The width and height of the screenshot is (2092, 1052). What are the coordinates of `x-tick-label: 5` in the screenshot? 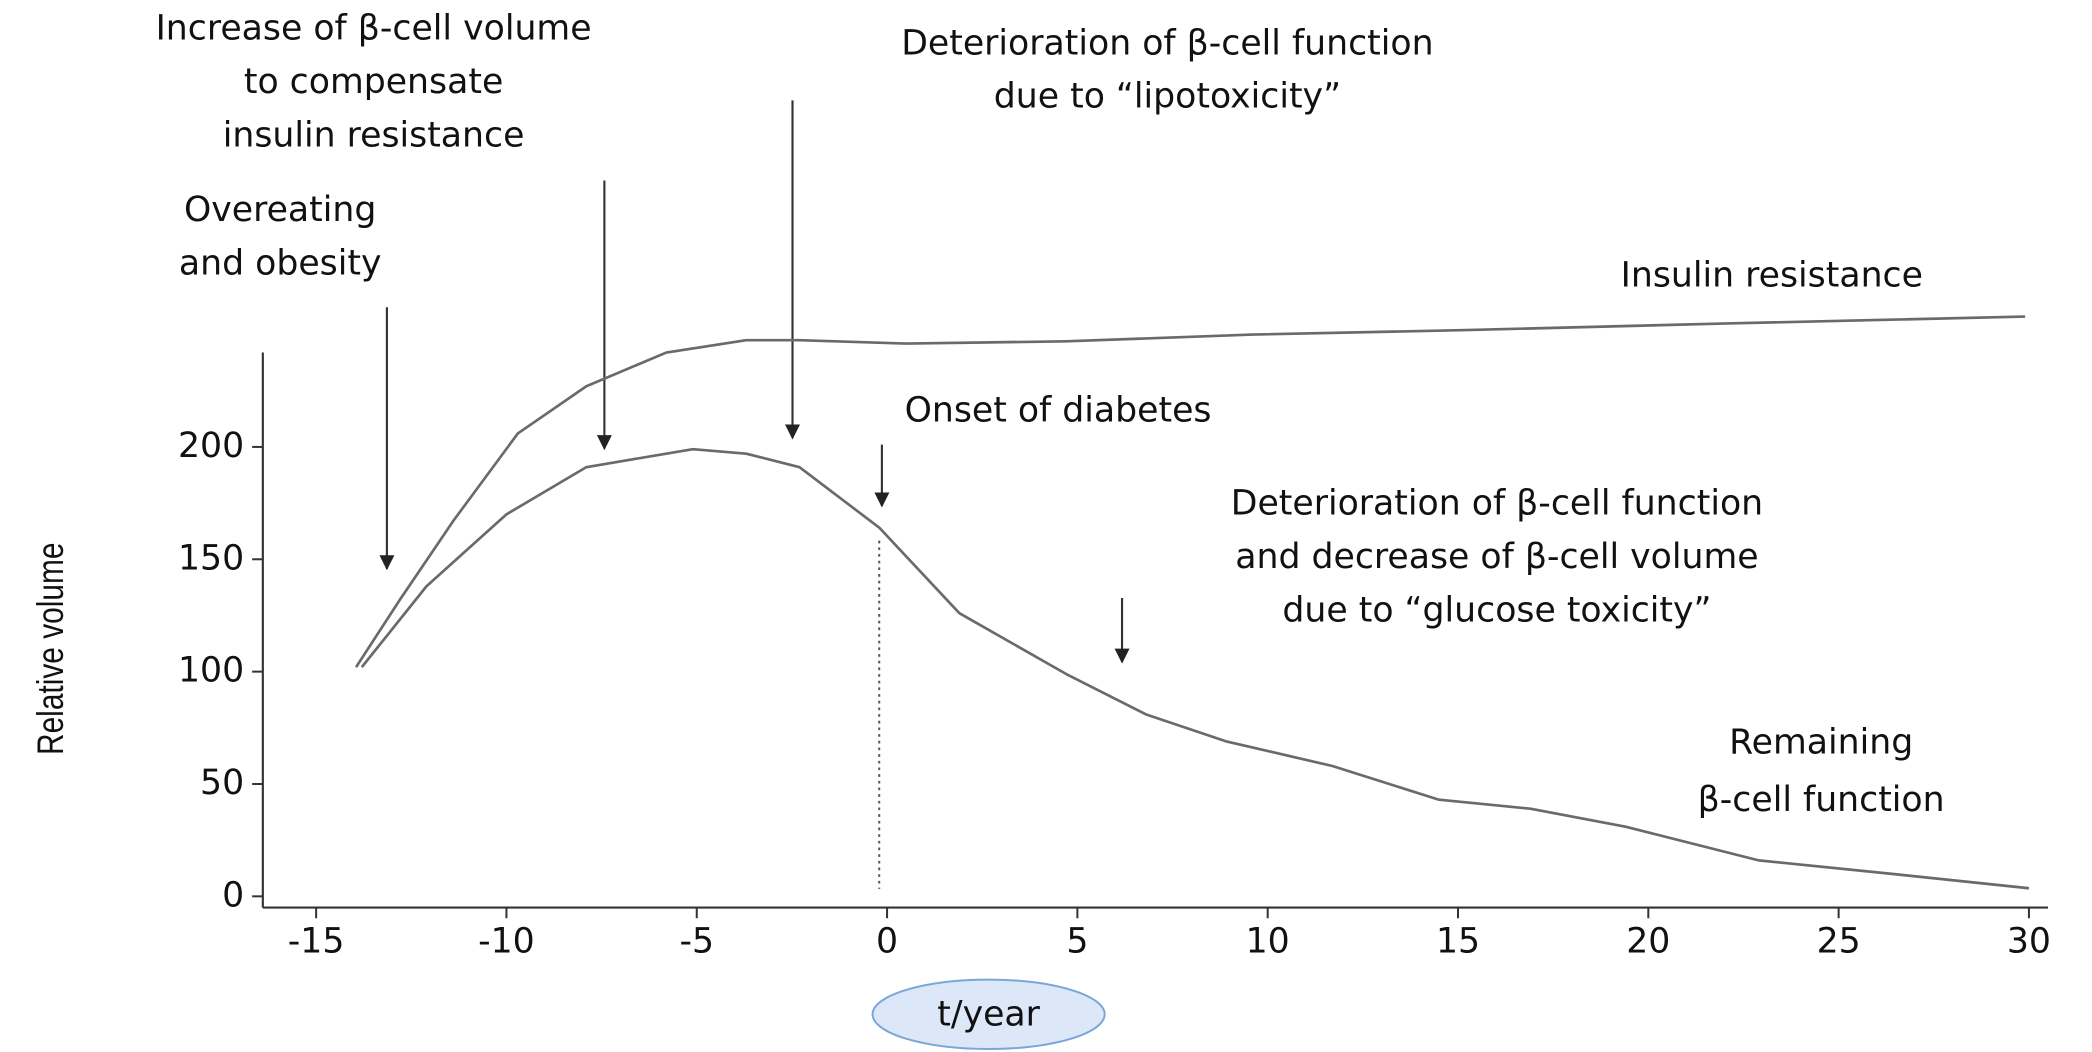 It's located at (1077, 941).